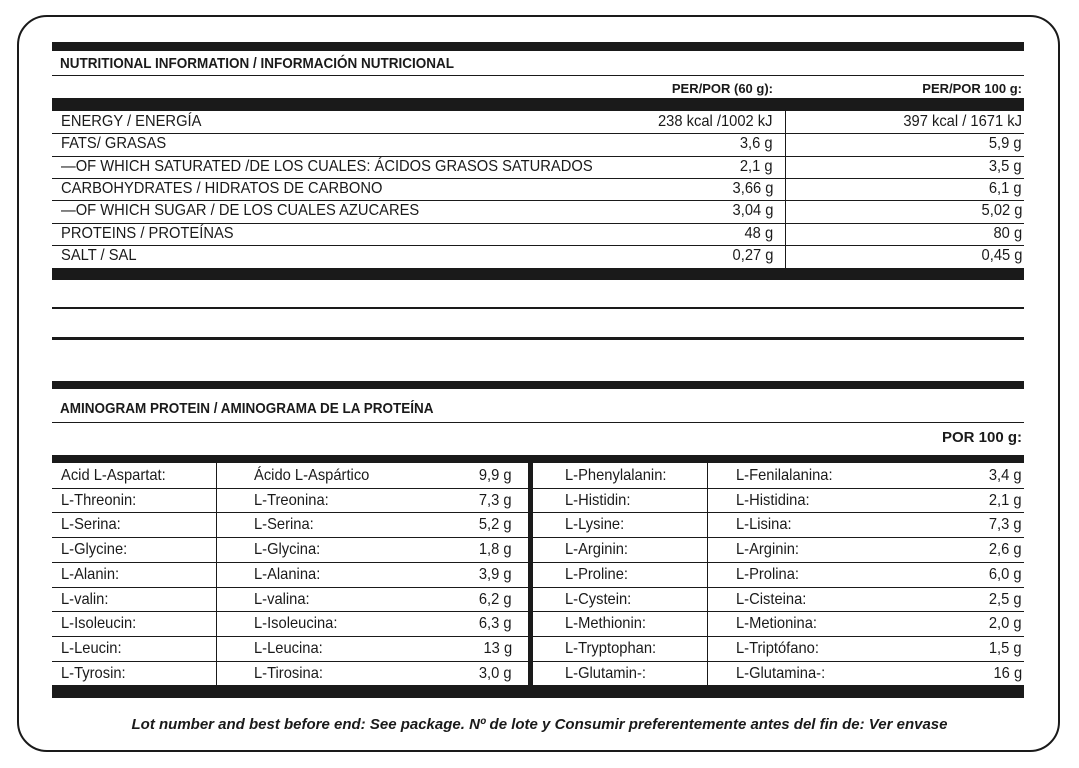  What do you see at coordinates (495, 550) in the screenshot?
I see `amino-value: 1,8 g` at bounding box center [495, 550].